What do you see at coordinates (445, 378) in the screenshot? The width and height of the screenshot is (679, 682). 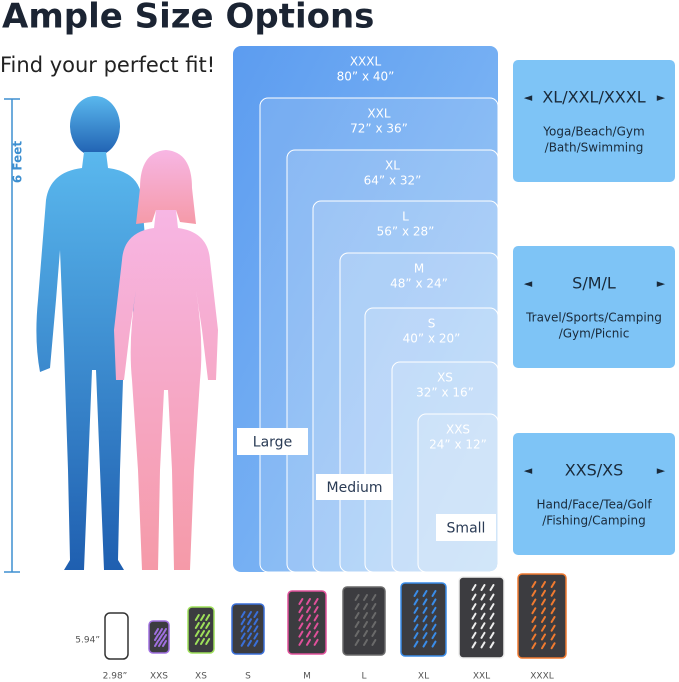 I see `size-name: XS` at bounding box center [445, 378].